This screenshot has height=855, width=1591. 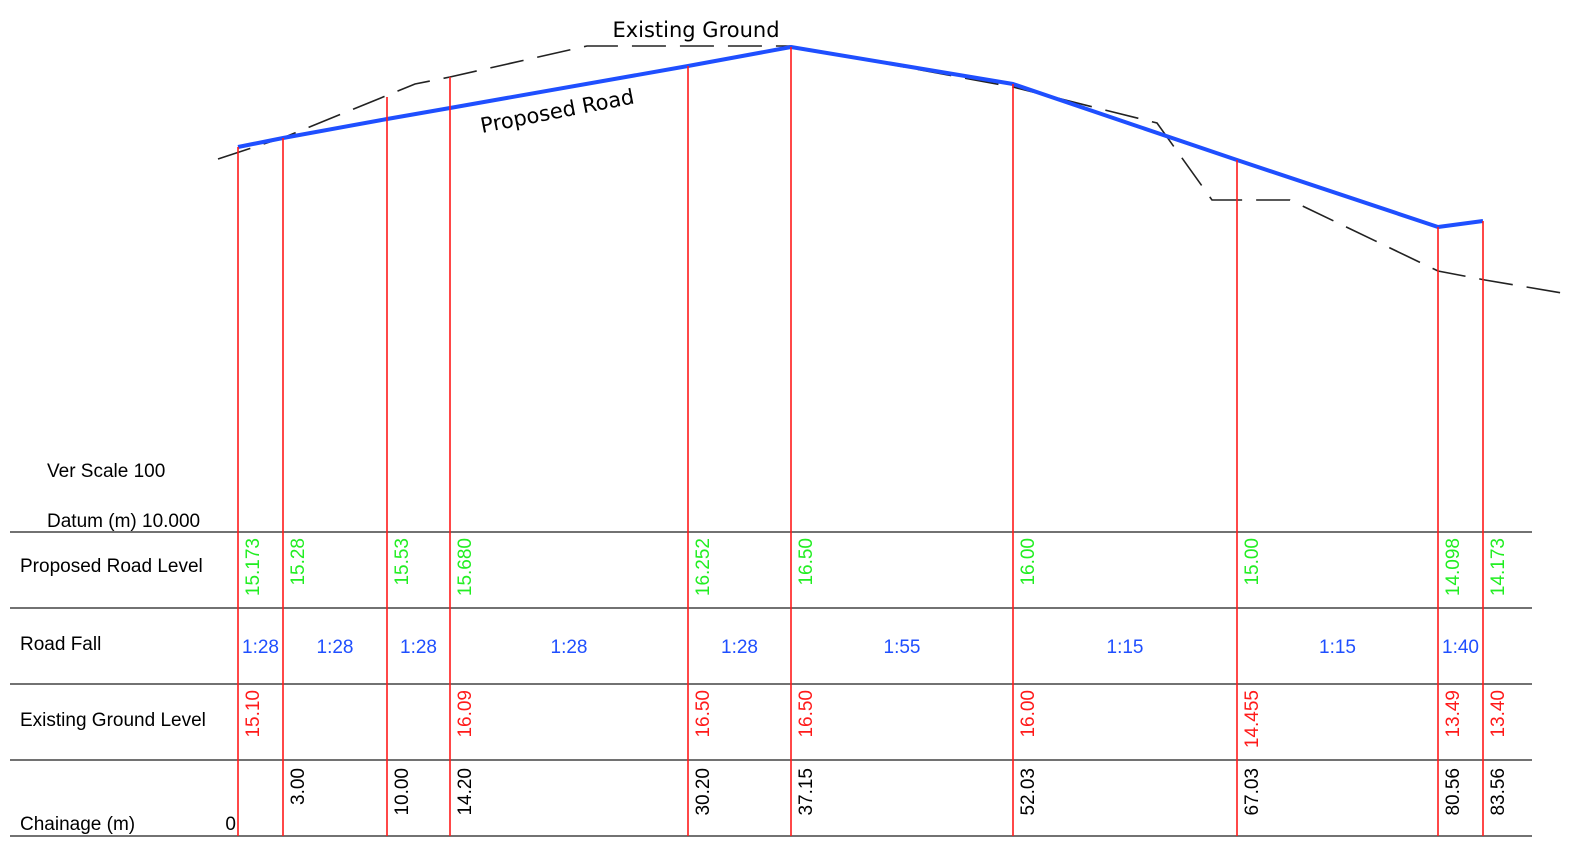 What do you see at coordinates (465, 567) in the screenshot?
I see `proposed-level-value: 15.680` at bounding box center [465, 567].